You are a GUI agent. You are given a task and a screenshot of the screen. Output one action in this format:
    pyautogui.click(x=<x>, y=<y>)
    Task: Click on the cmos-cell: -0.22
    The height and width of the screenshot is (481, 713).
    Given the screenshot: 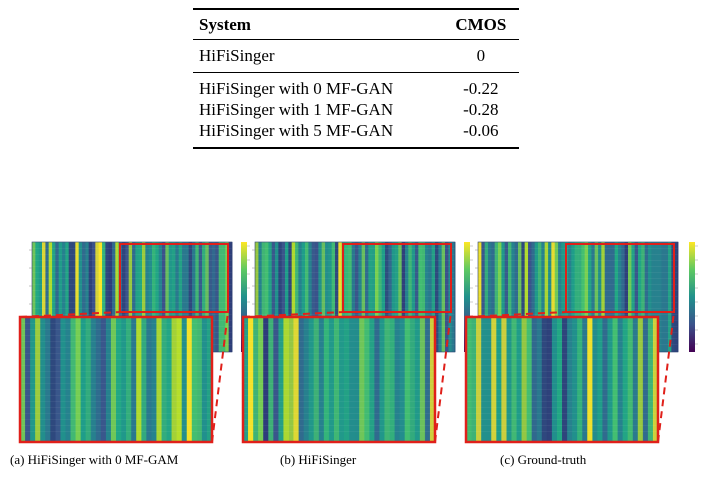 What is the action you would take?
    pyautogui.click(x=481, y=88)
    